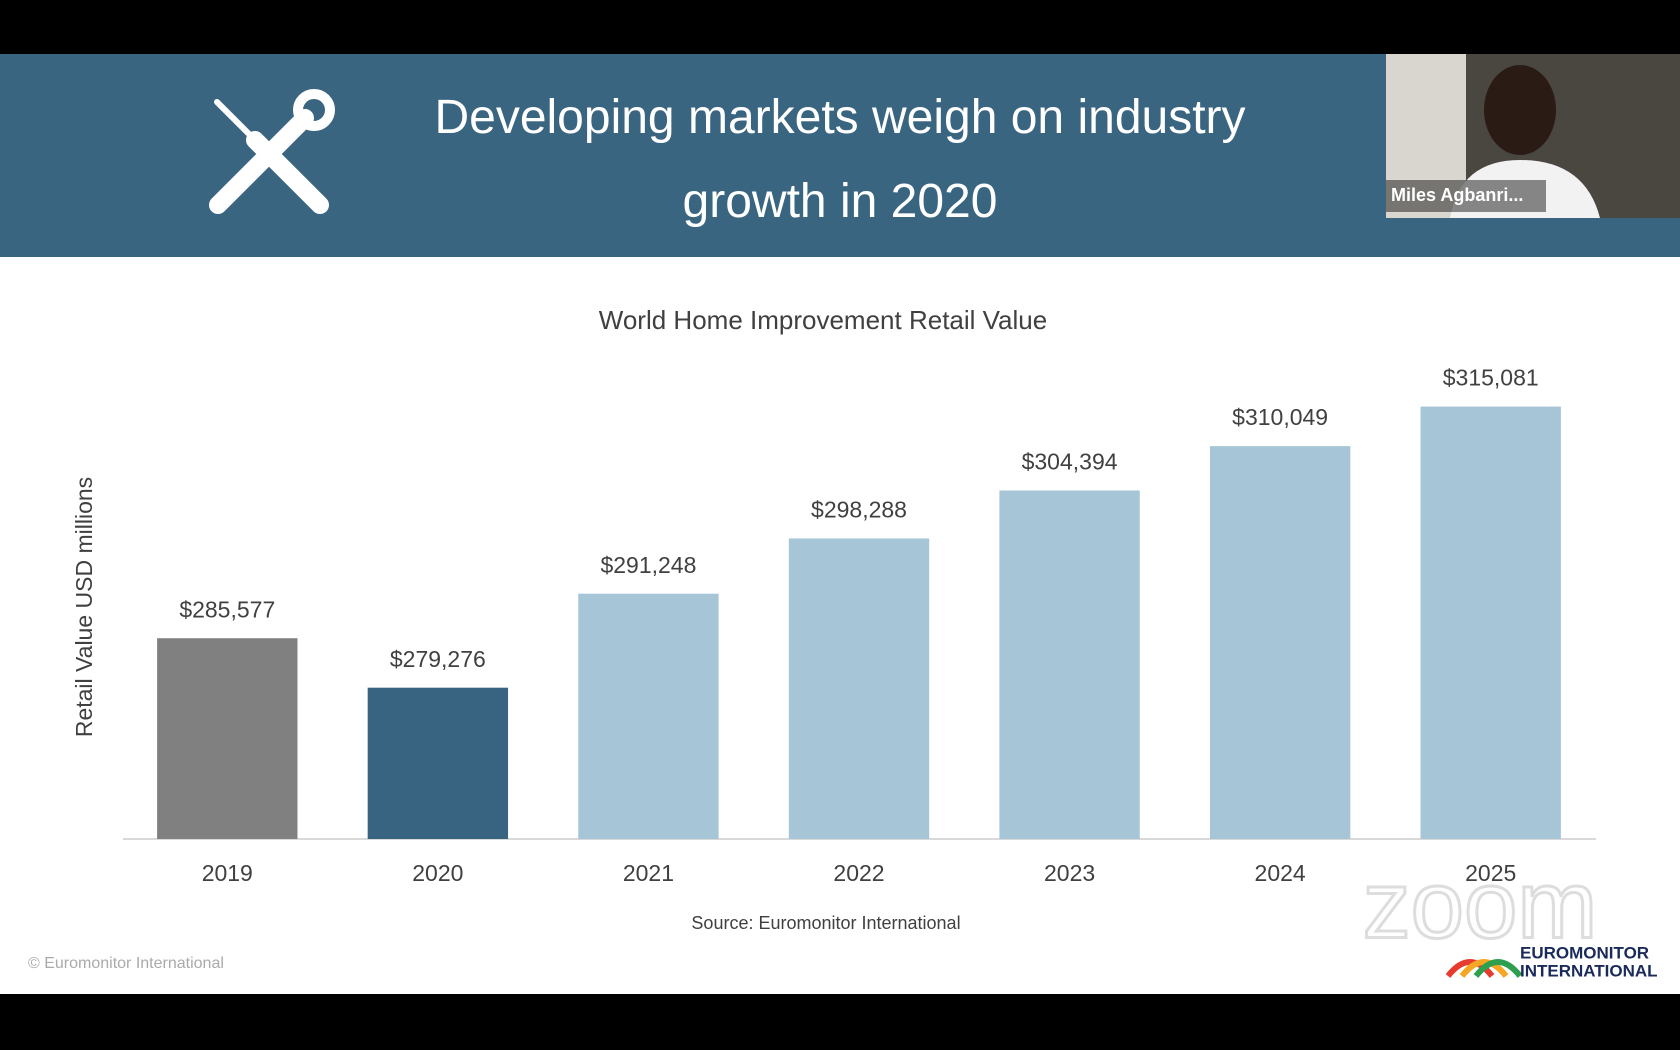 The width and height of the screenshot is (1680, 1050). Describe the element at coordinates (1484, 968) in the screenshot. I see `logo-mark` at that location.